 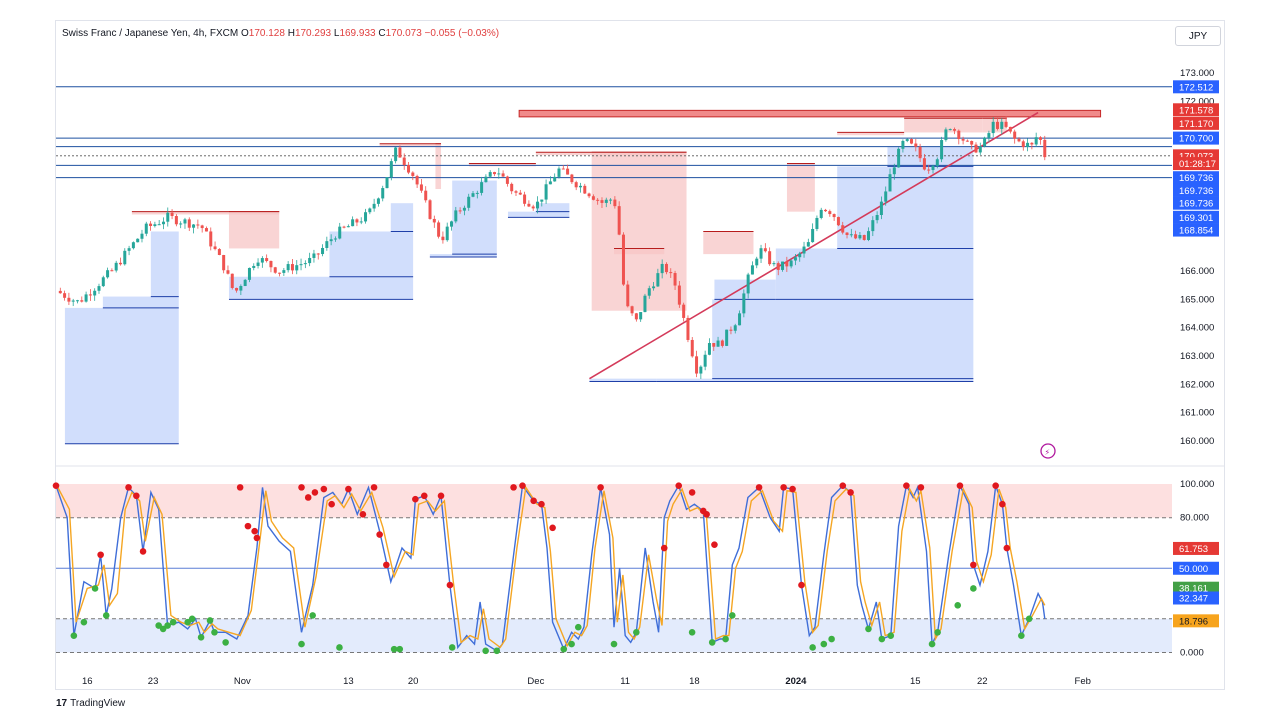 What do you see at coordinates (1196, 139) in the screenshot?
I see `price-badge-text: 170.700` at bounding box center [1196, 139].